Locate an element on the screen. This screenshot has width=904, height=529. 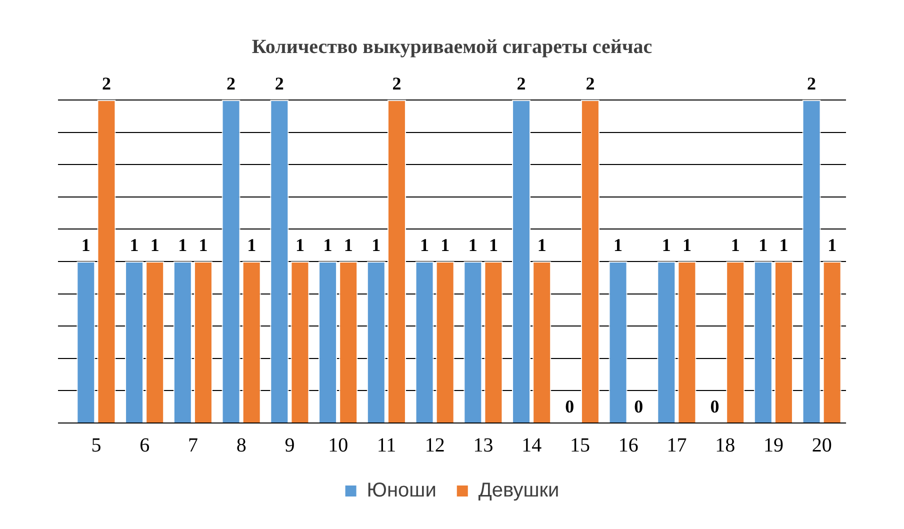
x-tick-label: 13 is located at coordinates (483, 445).